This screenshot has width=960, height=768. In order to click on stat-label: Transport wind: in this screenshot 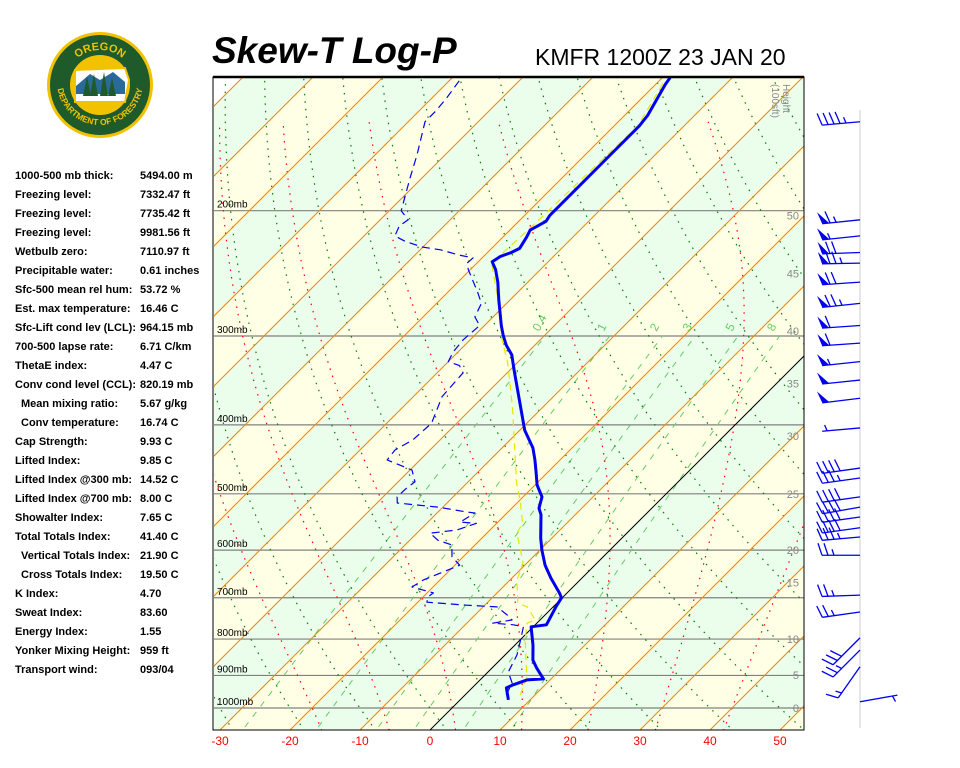, I will do `click(56, 670)`.